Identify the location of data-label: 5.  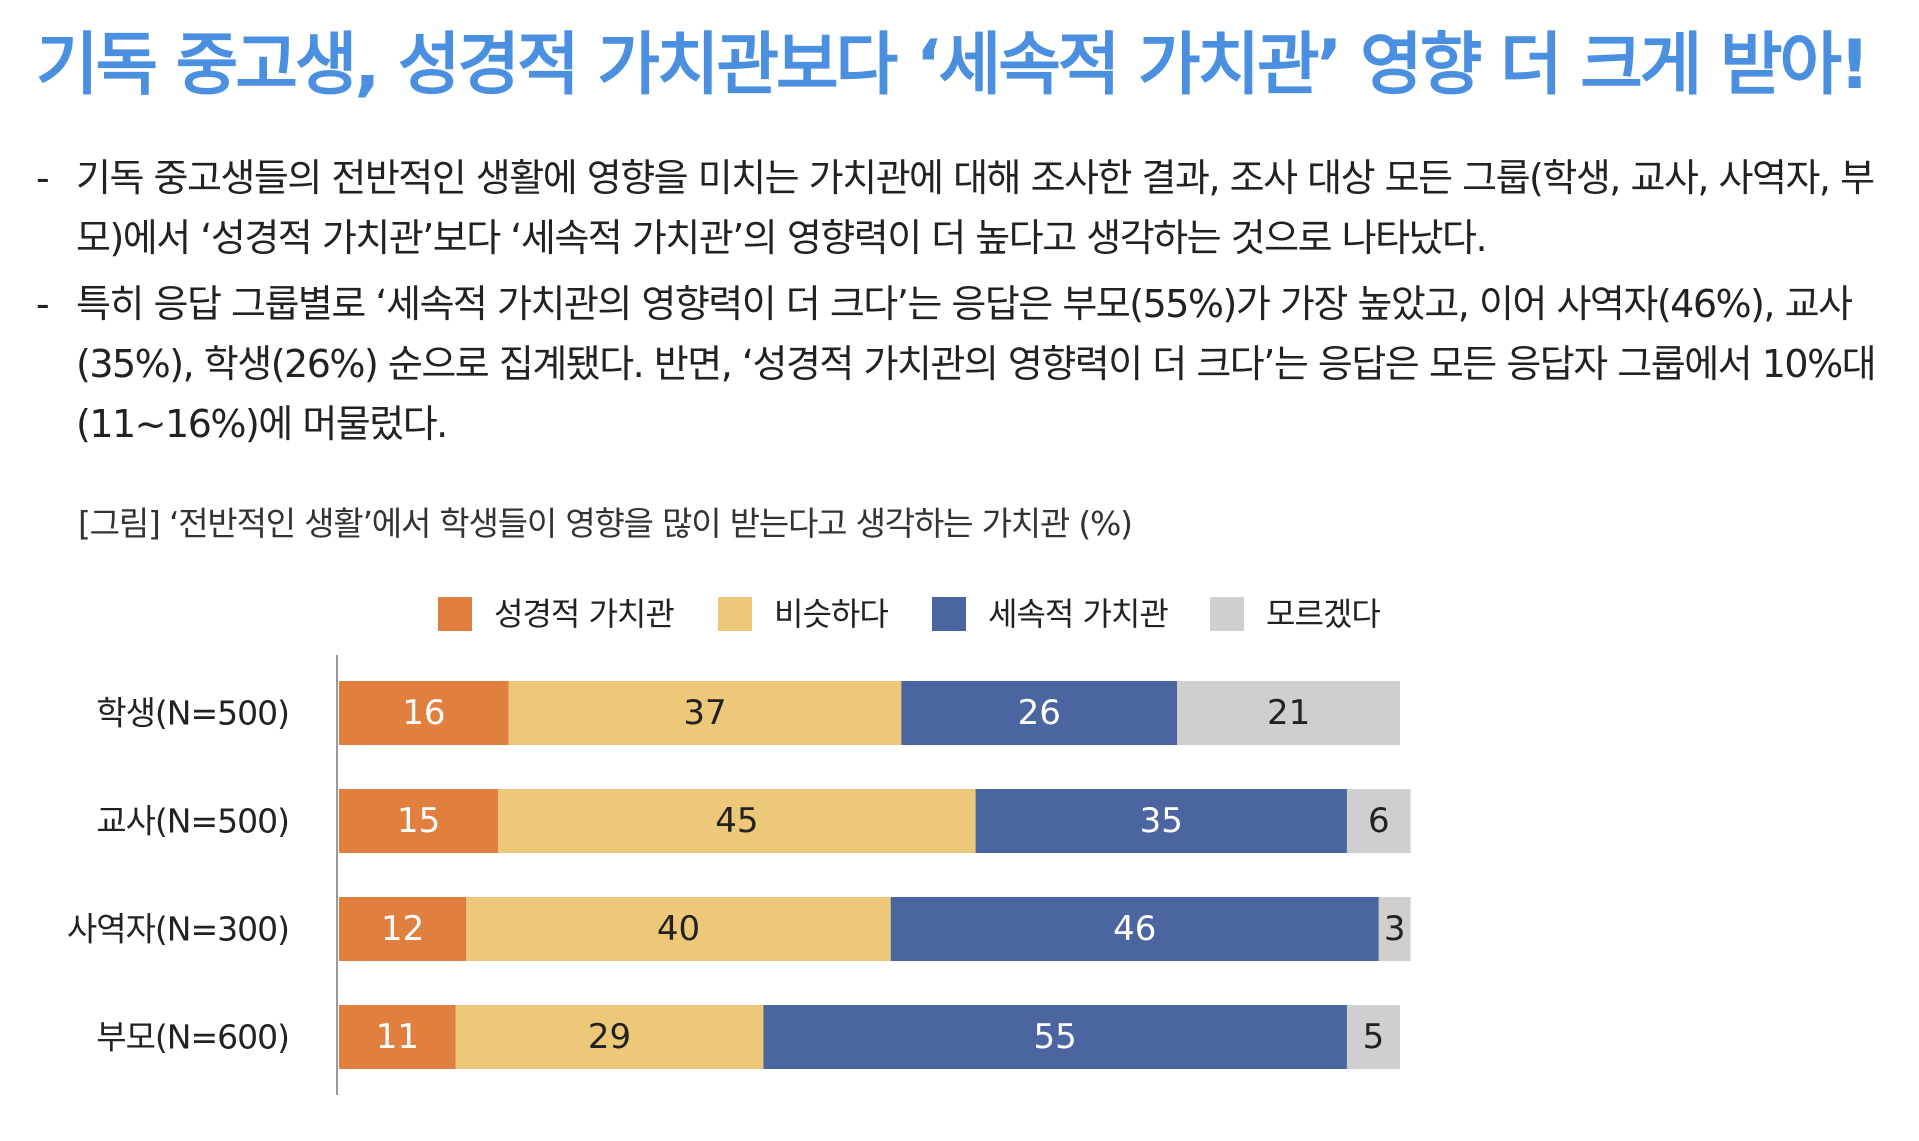
(1374, 1037).